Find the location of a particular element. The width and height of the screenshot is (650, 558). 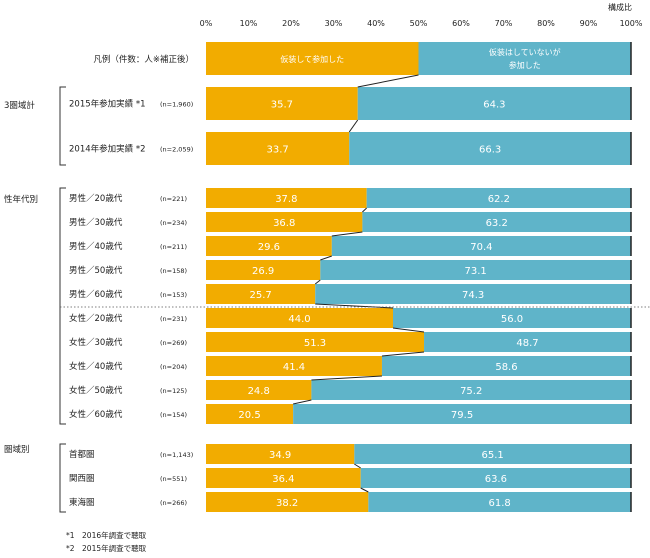

data-label-costume: 25.7 is located at coordinates (260, 295).